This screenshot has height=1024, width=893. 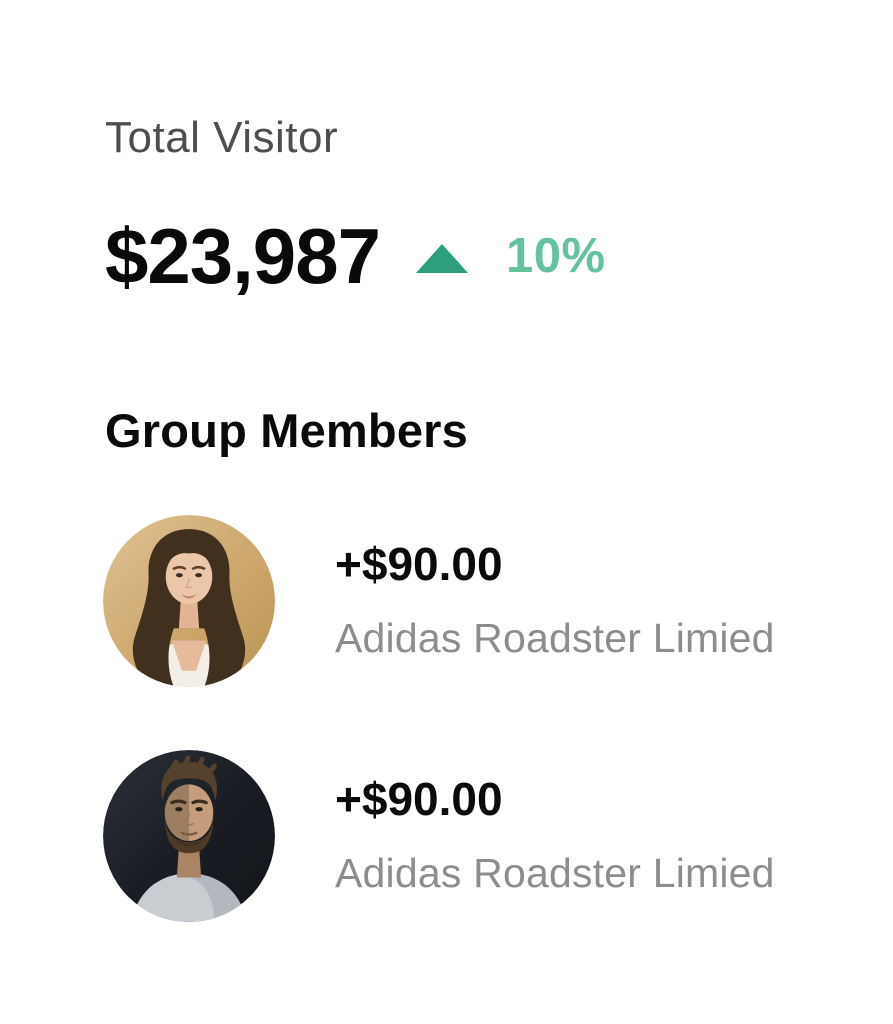 What do you see at coordinates (479, 255) in the screenshot?
I see `total-visitor-value-row: $23,987 10%` at bounding box center [479, 255].